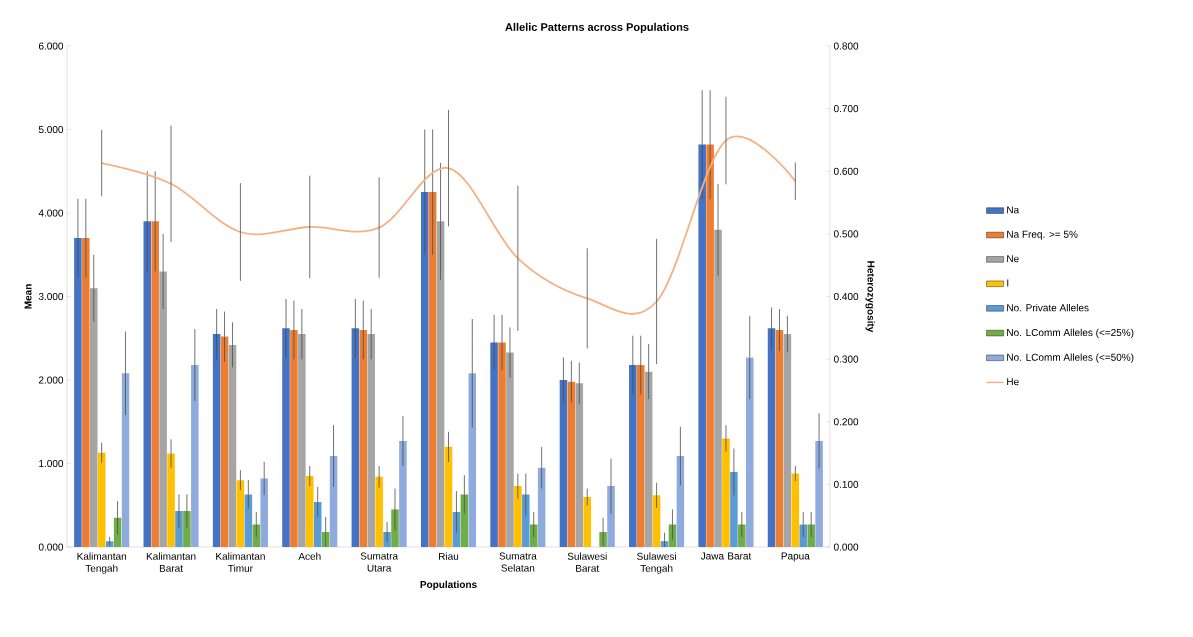 This screenshot has height=637, width=1193. Describe the element at coordinates (379, 562) in the screenshot. I see `x-tick-label: Sumatra Utara` at that location.